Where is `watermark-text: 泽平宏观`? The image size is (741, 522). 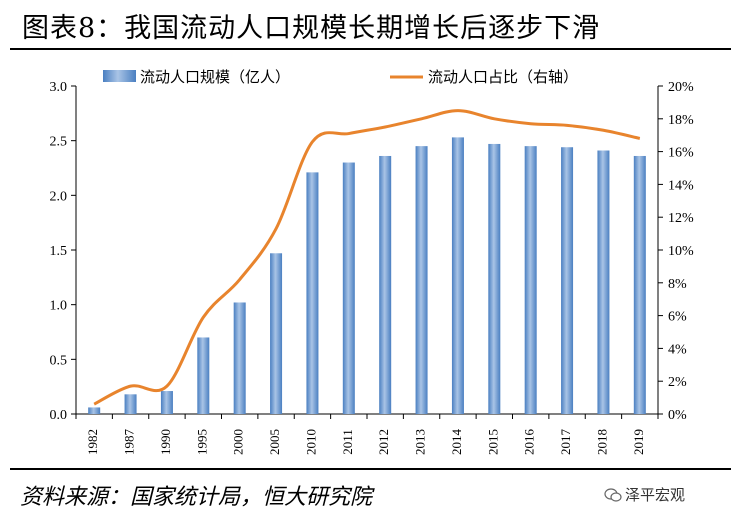 watermark-text: 泽平宏观 is located at coordinates (655, 495).